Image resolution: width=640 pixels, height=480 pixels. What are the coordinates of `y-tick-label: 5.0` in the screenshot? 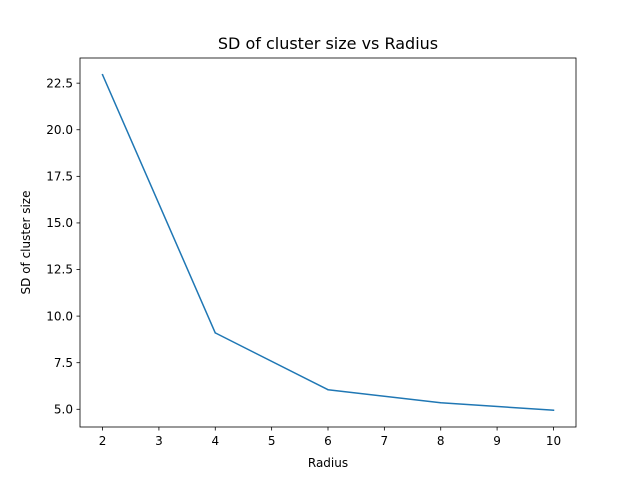 It's located at (63, 409).